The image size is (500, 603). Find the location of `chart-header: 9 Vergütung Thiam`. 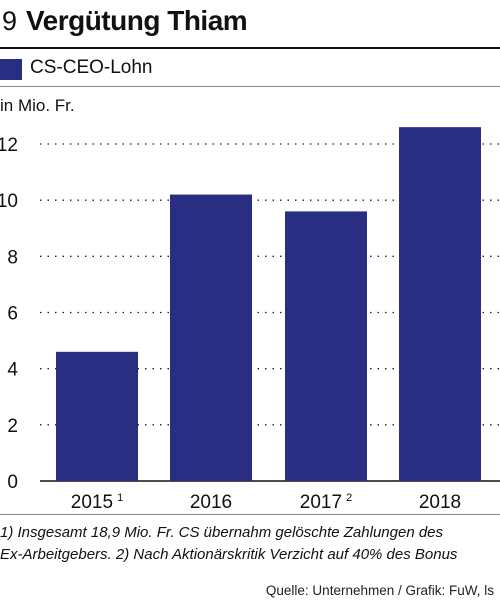

chart-header: 9 Vergütung Thiam is located at coordinates (250, 24).